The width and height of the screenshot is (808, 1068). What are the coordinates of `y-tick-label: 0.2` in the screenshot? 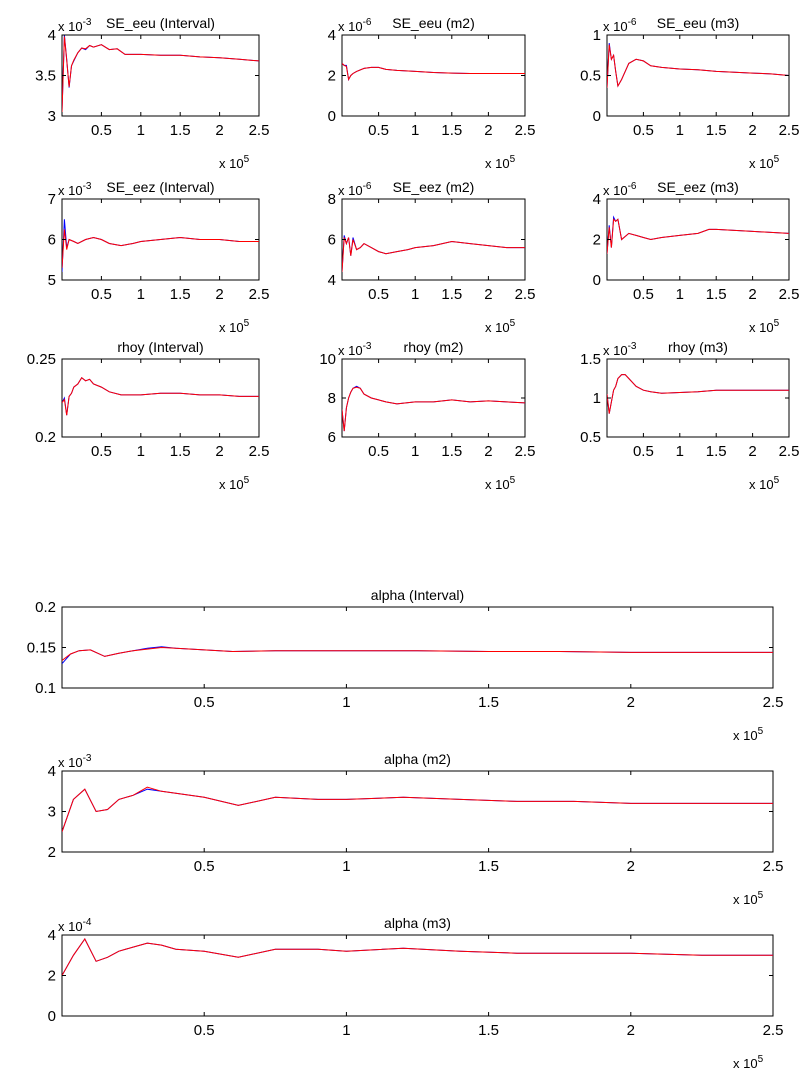 It's located at (45, 437).